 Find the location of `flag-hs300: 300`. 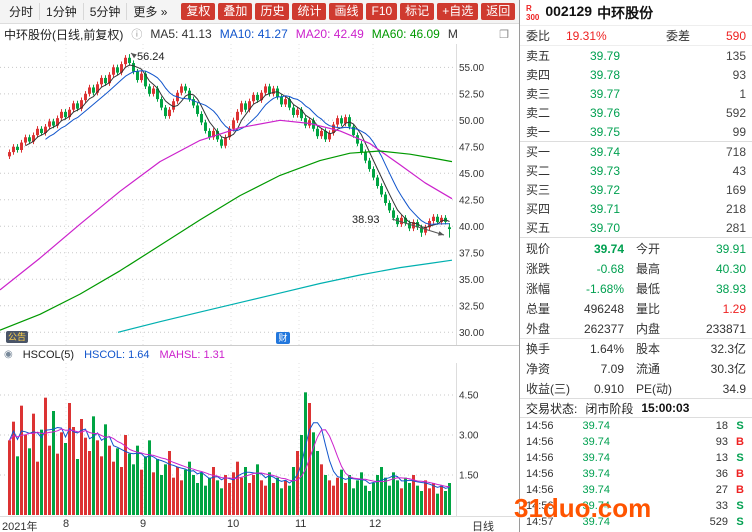

flag-hs300: 300 is located at coordinates (533, 17).